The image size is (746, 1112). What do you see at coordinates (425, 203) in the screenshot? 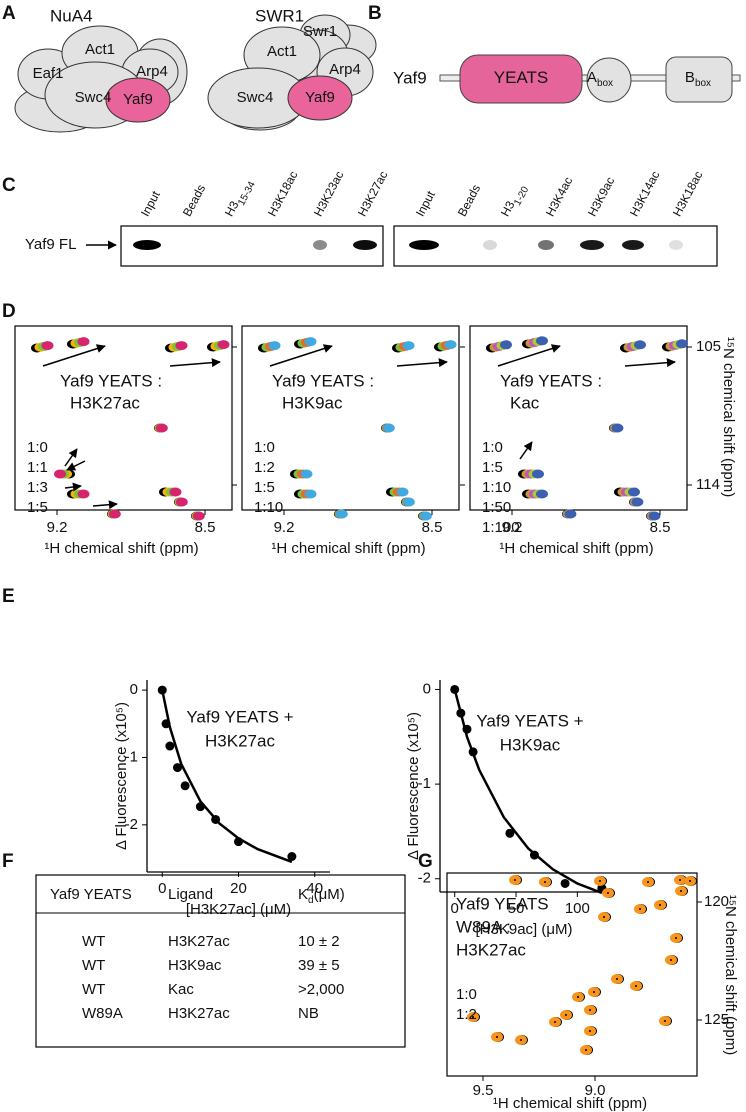
I see `text: Input` at bounding box center [425, 203].